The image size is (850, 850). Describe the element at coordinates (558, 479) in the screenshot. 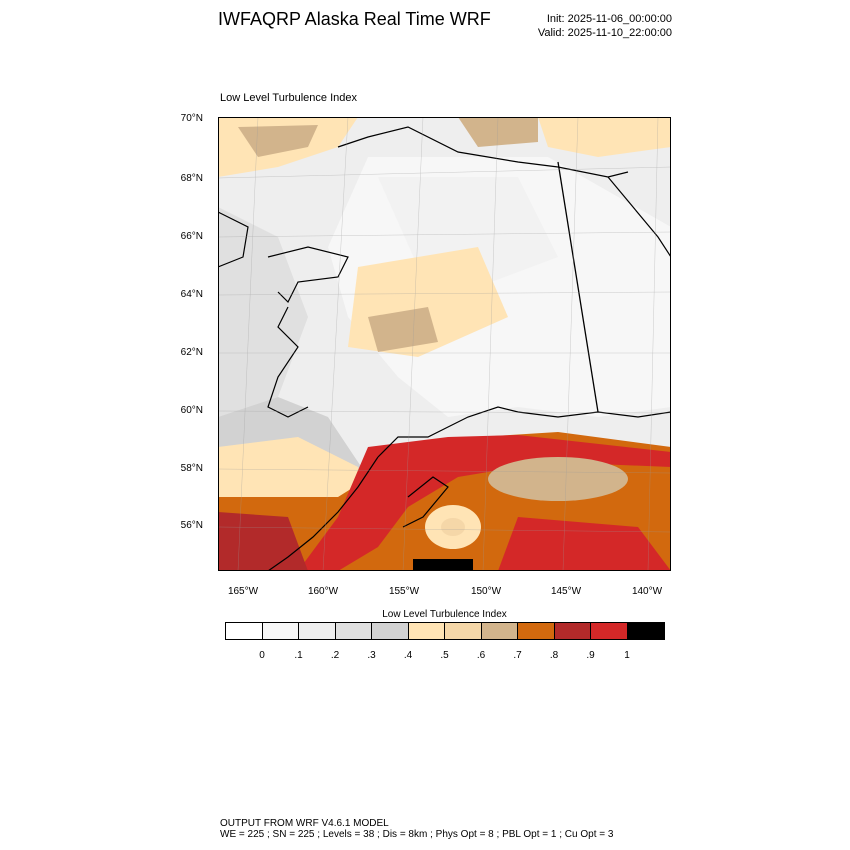

I see `gulf-tan-oval` at that location.